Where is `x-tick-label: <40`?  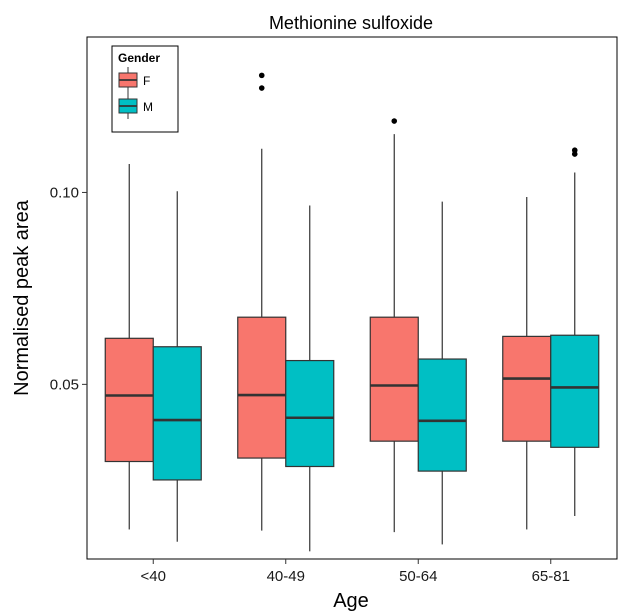
x-tick-label: <40 is located at coordinates (153, 576).